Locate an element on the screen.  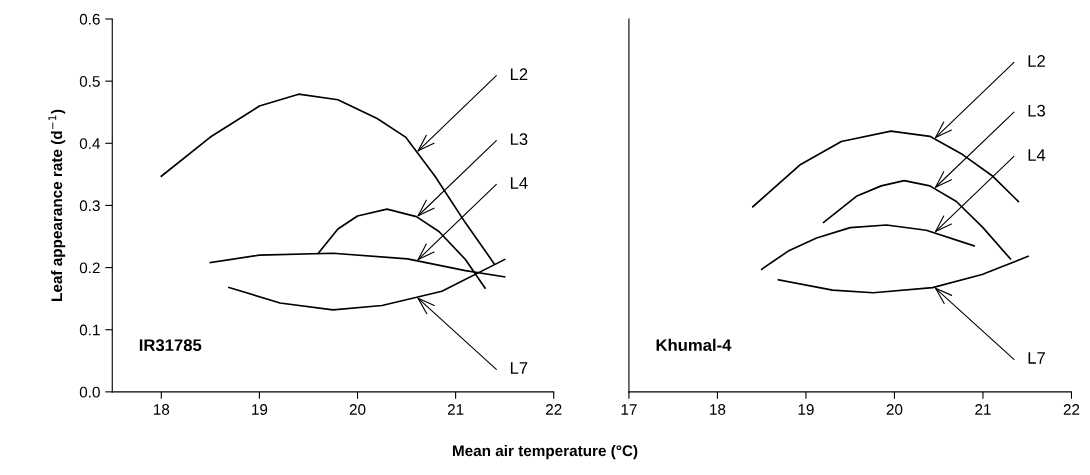
y-axis-title: Leaf appearance rate (d$^{−1}$) is located at coordinates (57, 205).